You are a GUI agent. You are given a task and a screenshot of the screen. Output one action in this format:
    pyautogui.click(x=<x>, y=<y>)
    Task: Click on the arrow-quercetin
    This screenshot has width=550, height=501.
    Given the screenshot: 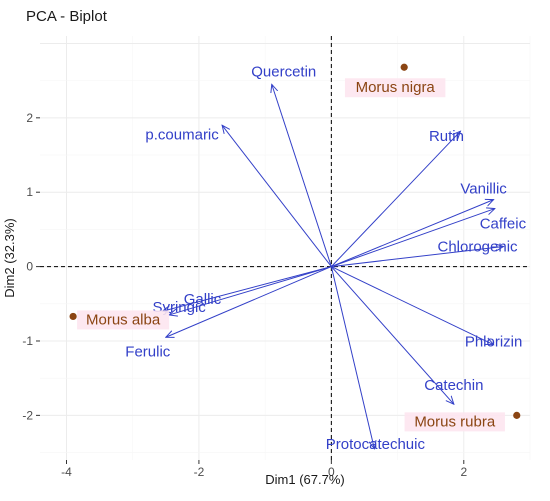 What is the action you would take?
    pyautogui.click(x=302, y=175)
    